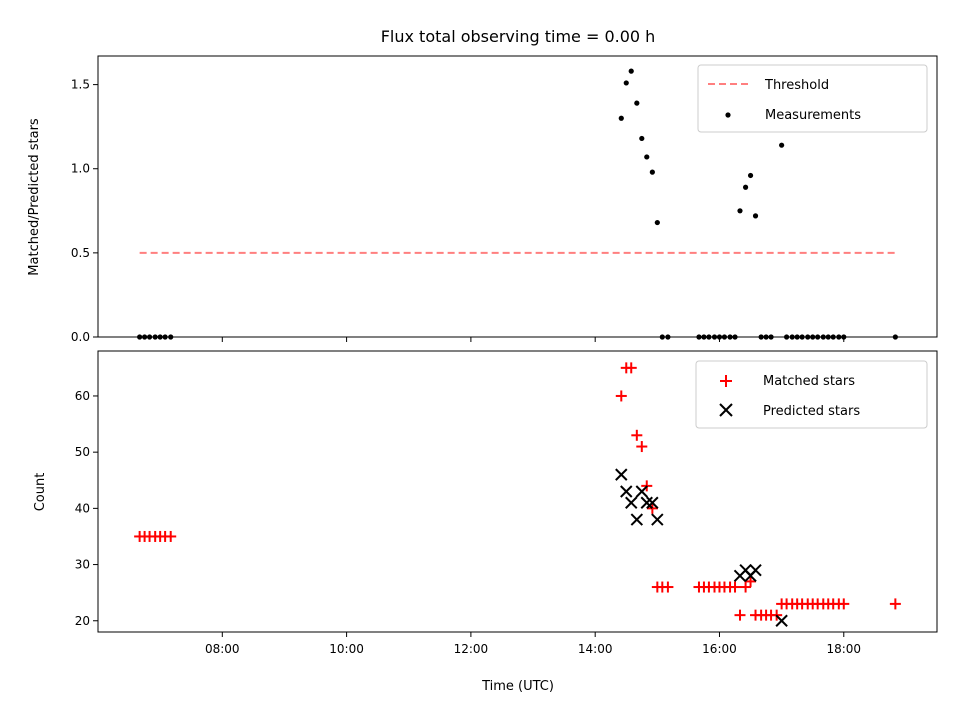 The height and width of the screenshot is (724, 960). I want to click on top-legend: Threshold Measurements, so click(812, 98).